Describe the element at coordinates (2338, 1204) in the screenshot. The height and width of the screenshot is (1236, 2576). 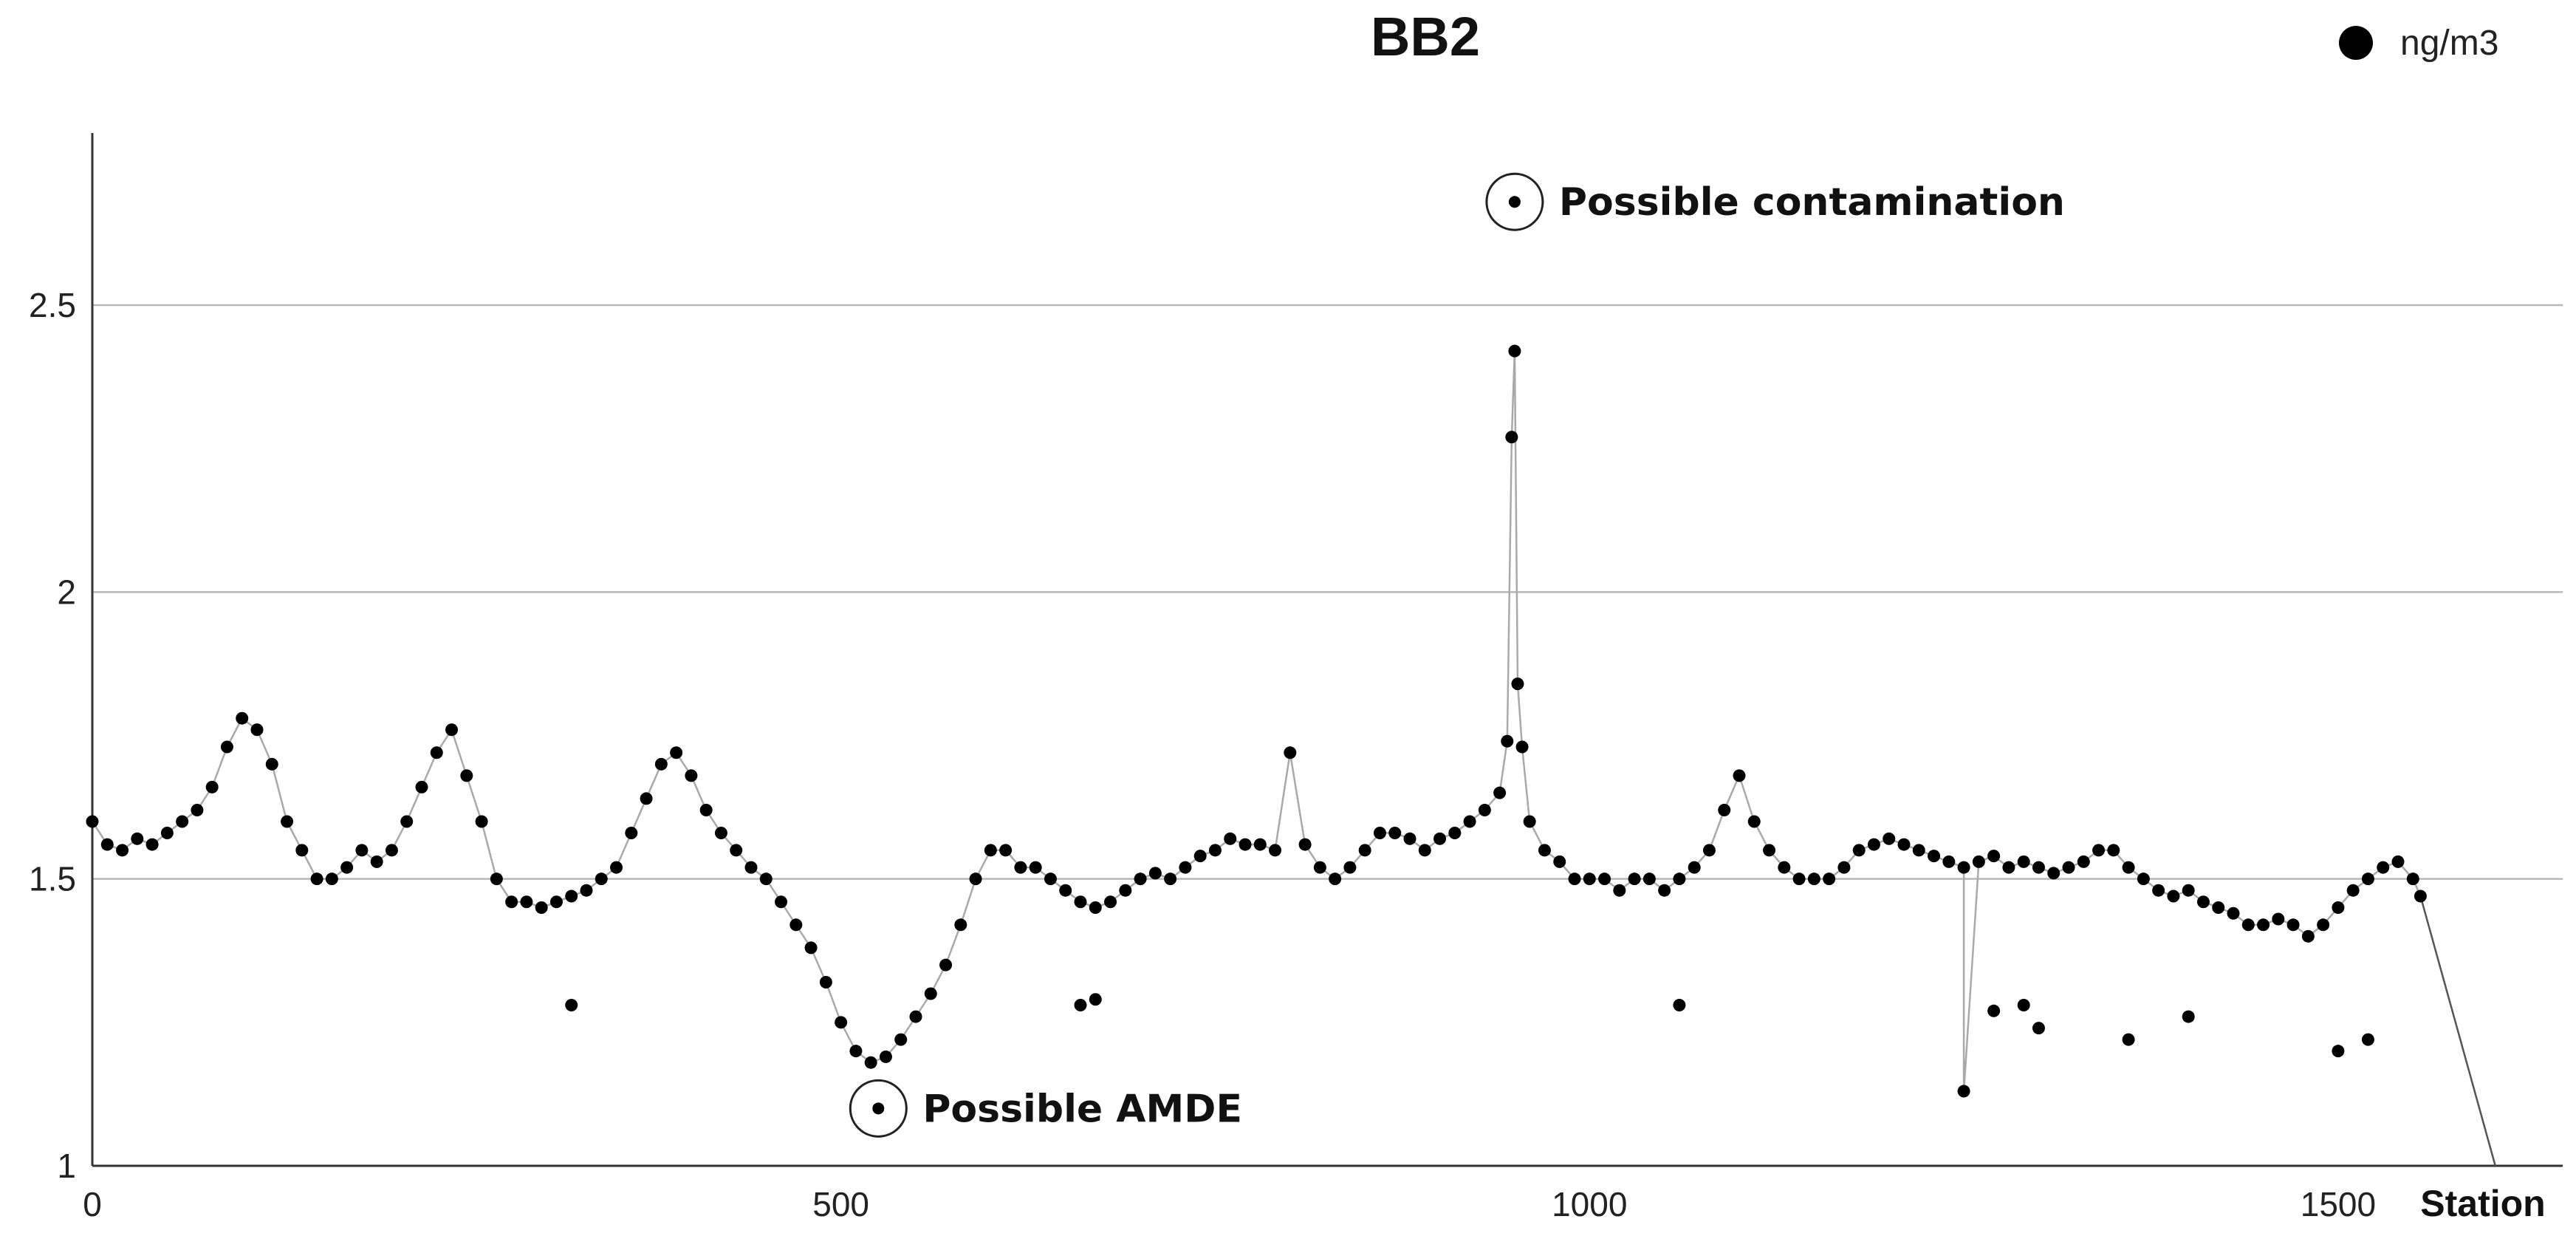
I see `x-tick-label: 1500` at that location.